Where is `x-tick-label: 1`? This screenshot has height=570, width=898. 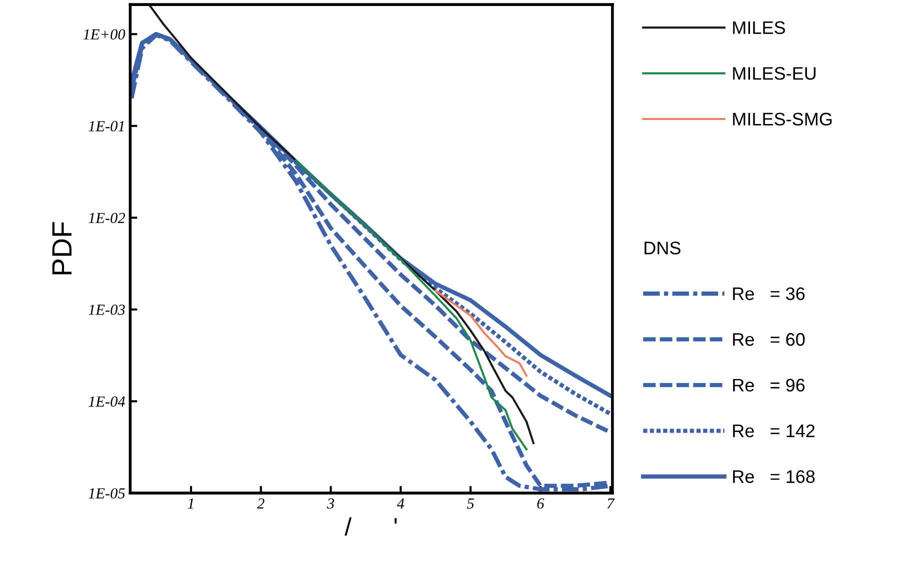
x-tick-label: 1 is located at coordinates (191, 503).